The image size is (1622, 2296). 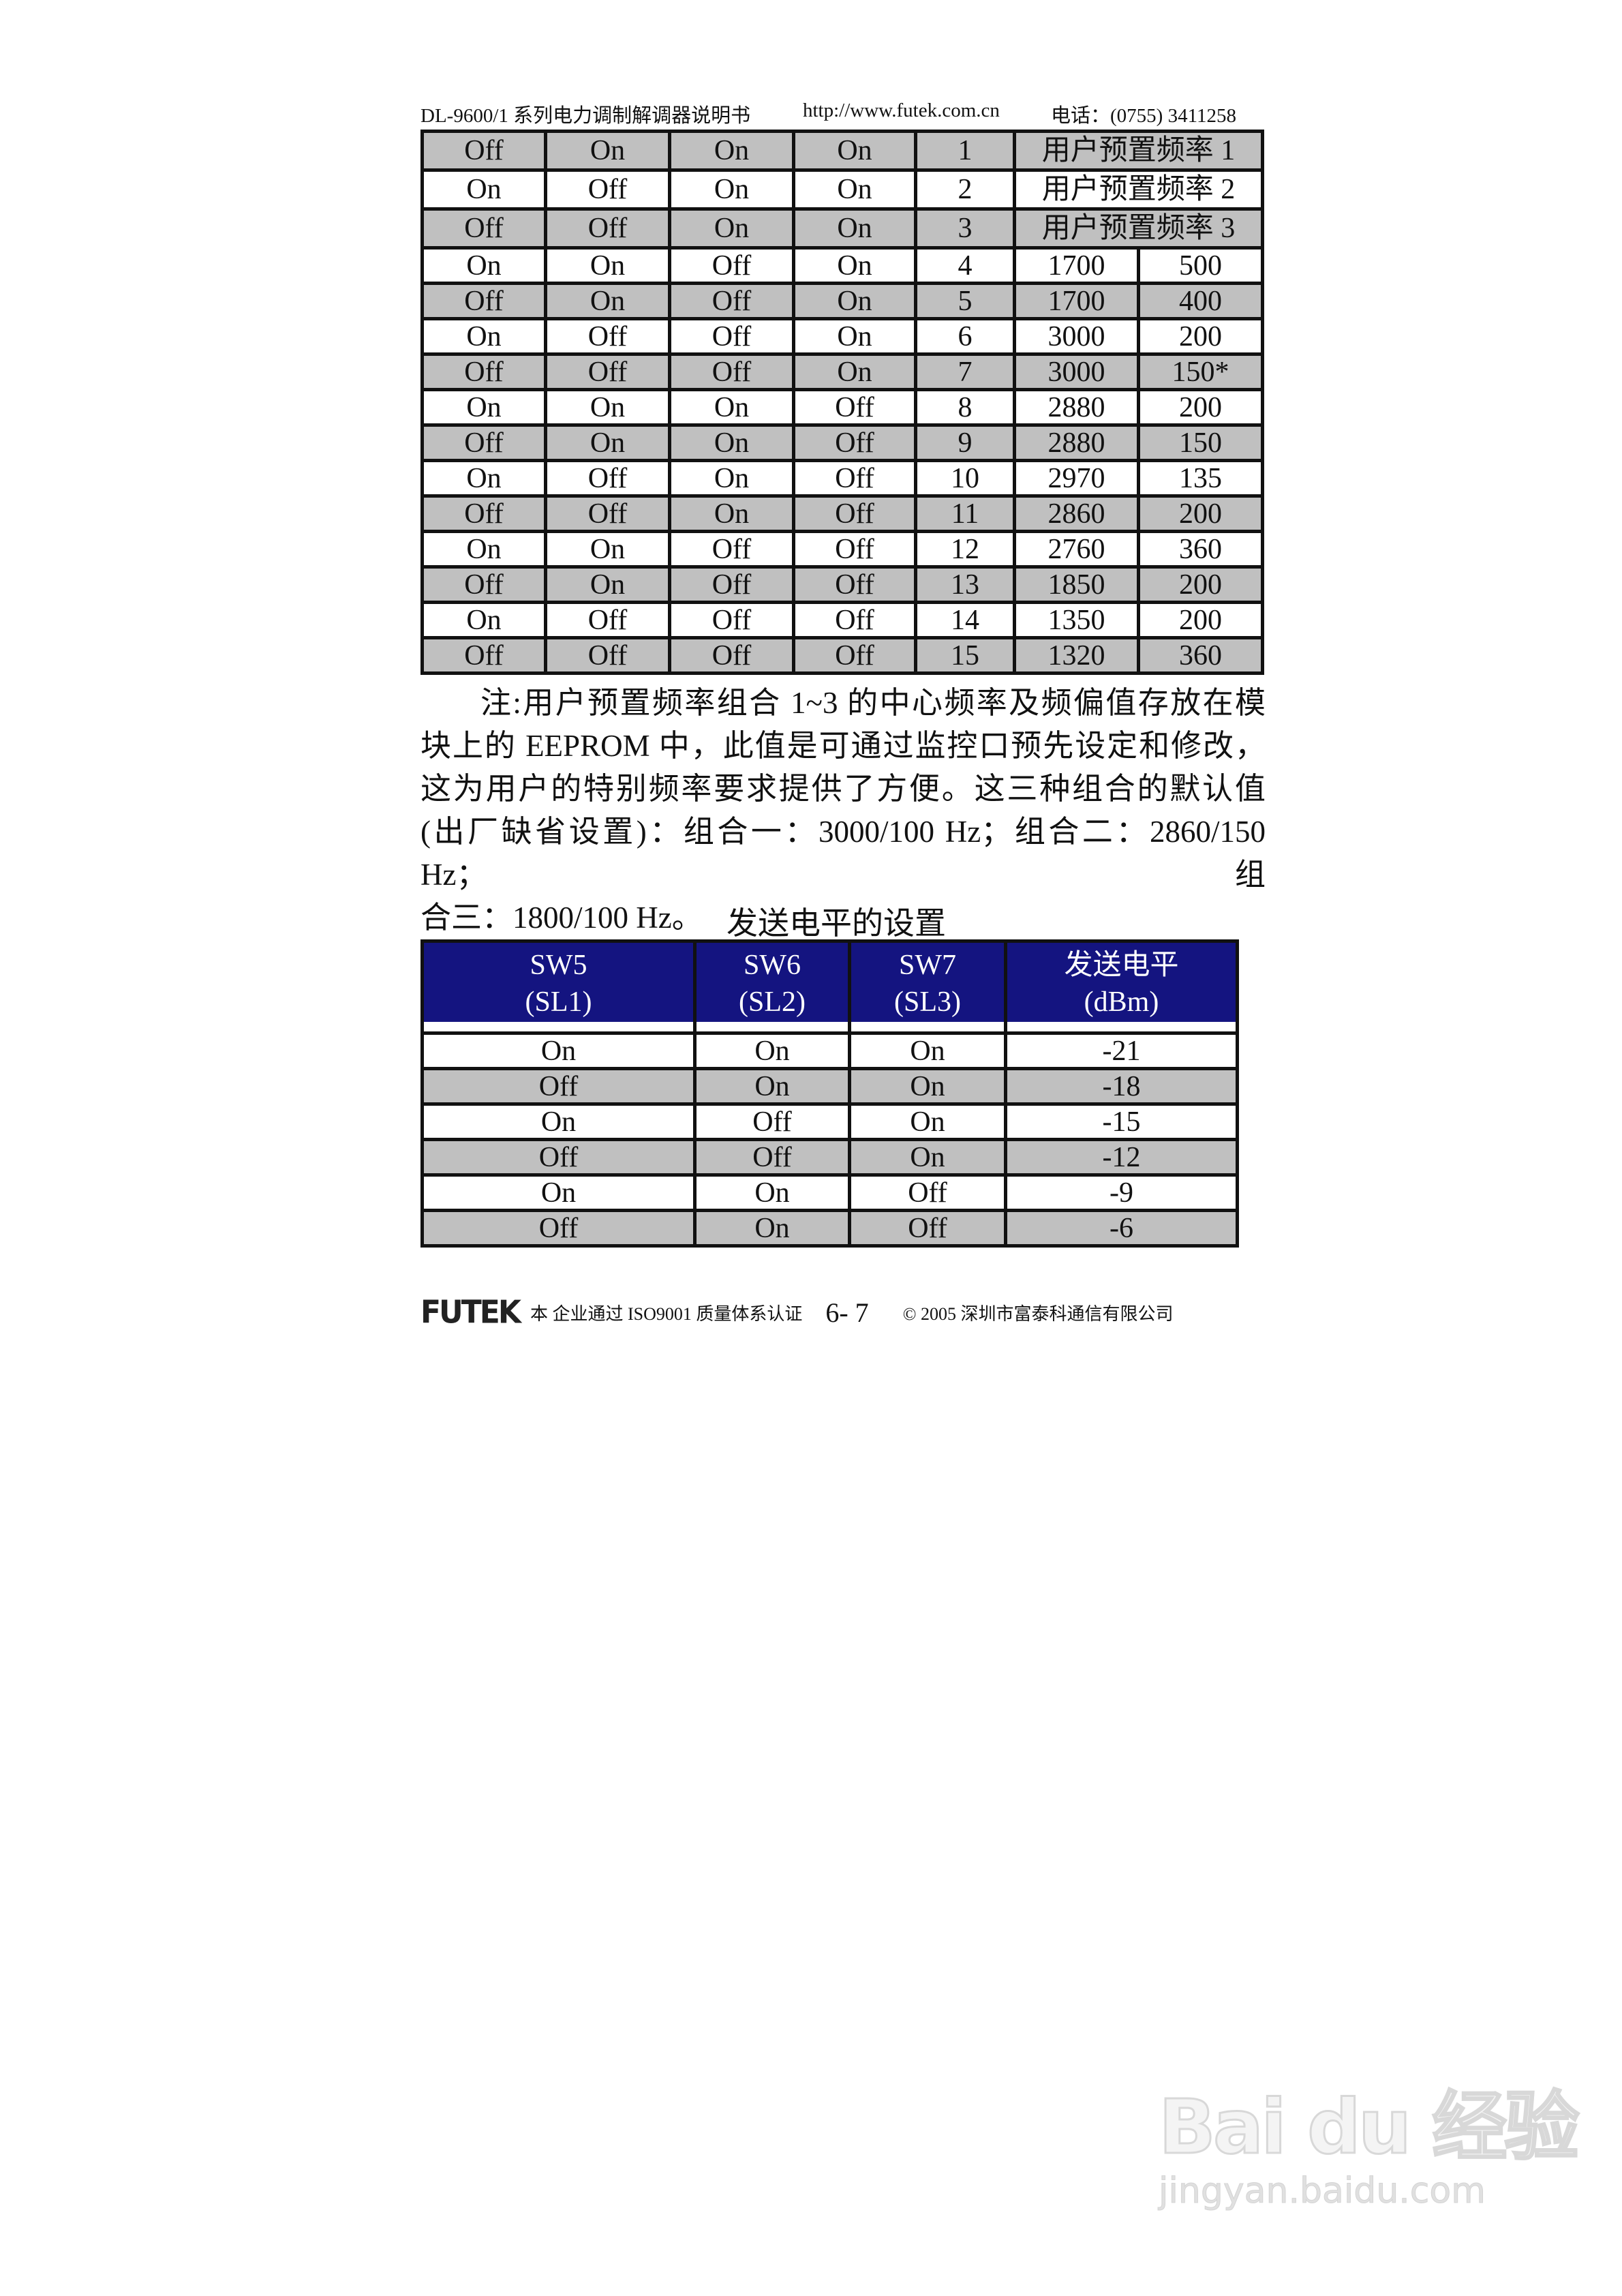 I want to click on combination-number-cell: 15, so click(x=965, y=655).